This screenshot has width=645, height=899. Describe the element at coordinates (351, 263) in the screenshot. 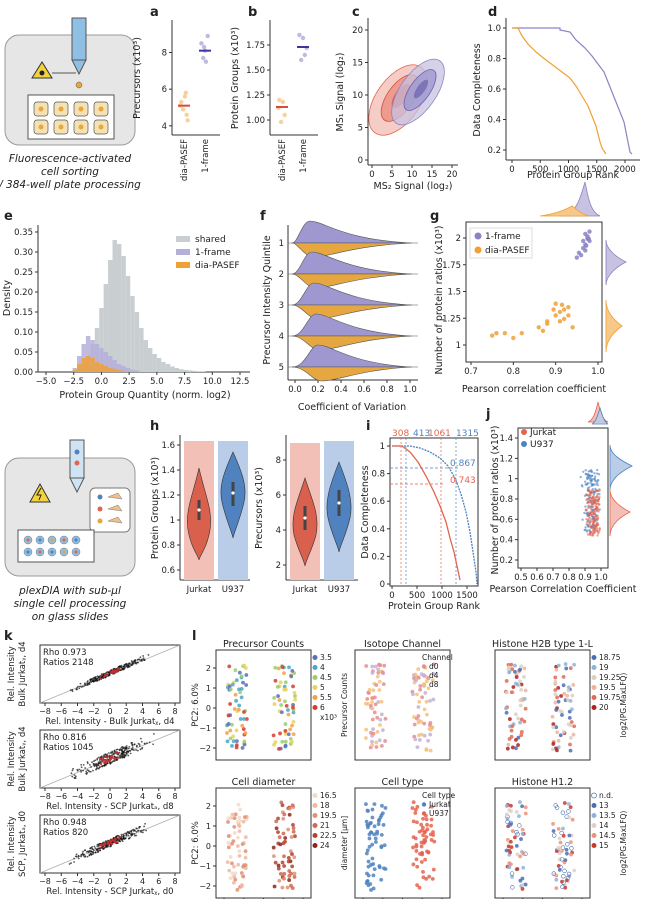

I see `panel-f-ridge-1frame` at that location.